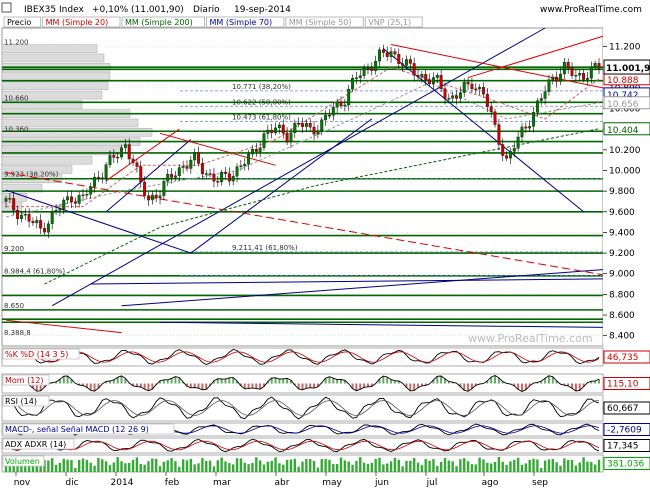  I want to click on indicator-value-box, so click(626, 463).